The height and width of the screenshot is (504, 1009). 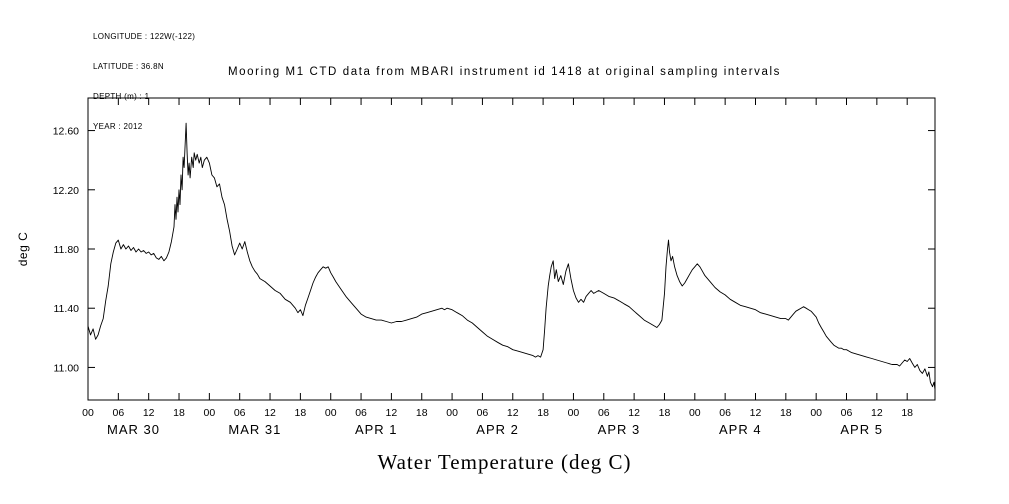 I want to click on y-tick-label: 12.20, so click(x=66, y=191).